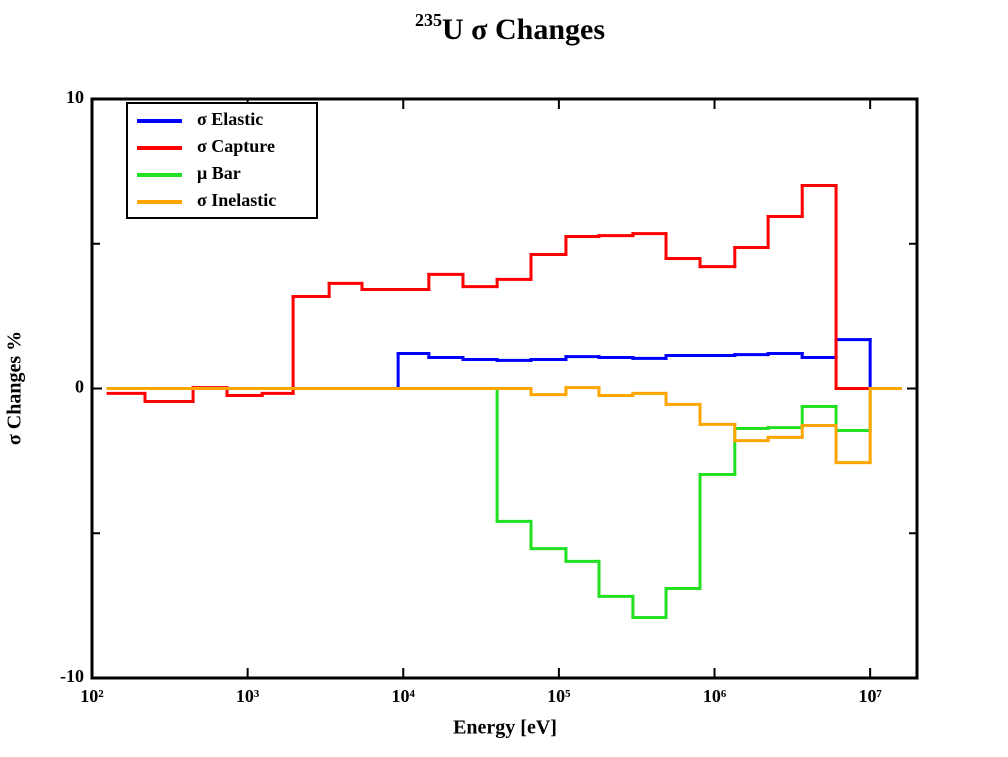  What do you see at coordinates (715, 696) in the screenshot?
I see `x-tick-label: 10⁶` at bounding box center [715, 696].